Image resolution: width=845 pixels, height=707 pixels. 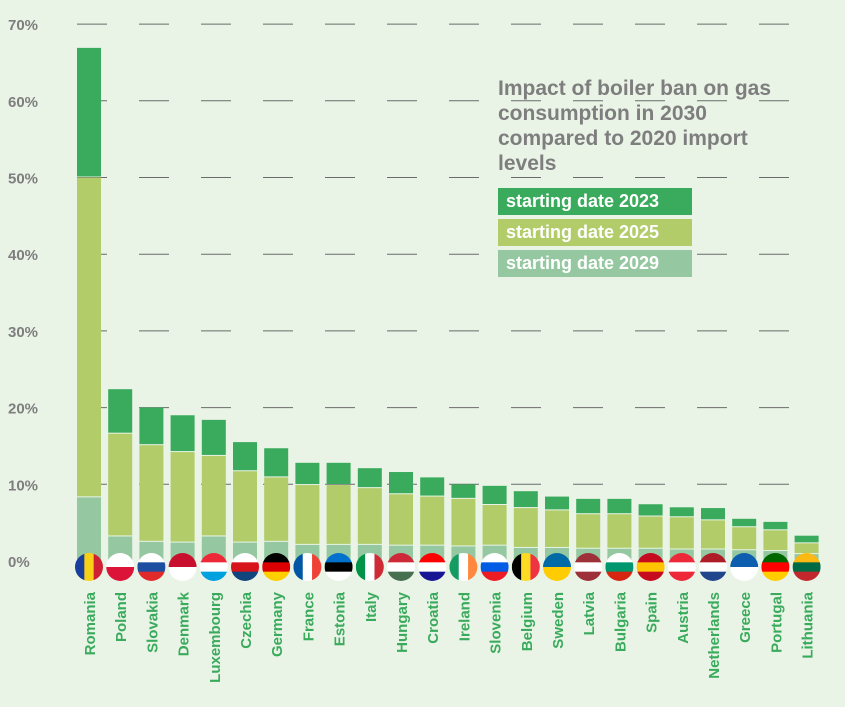 I want to click on legend-item-2029: starting date 2029, so click(x=595, y=263).